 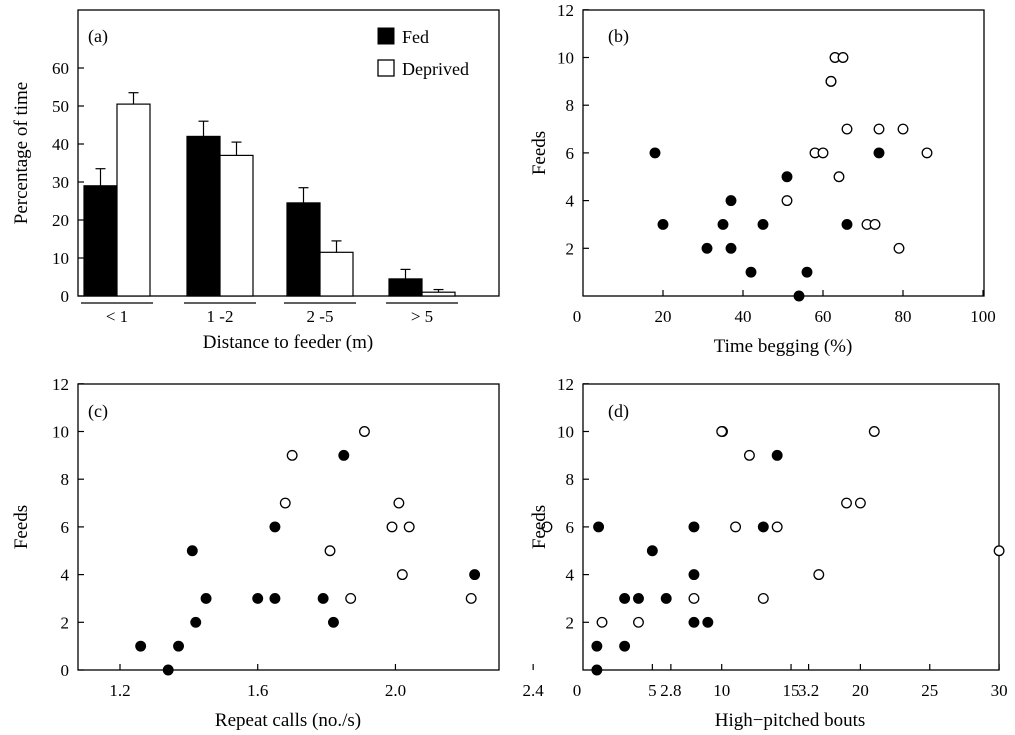 I want to click on x-tick-label: 2.4, so click(x=534, y=690).